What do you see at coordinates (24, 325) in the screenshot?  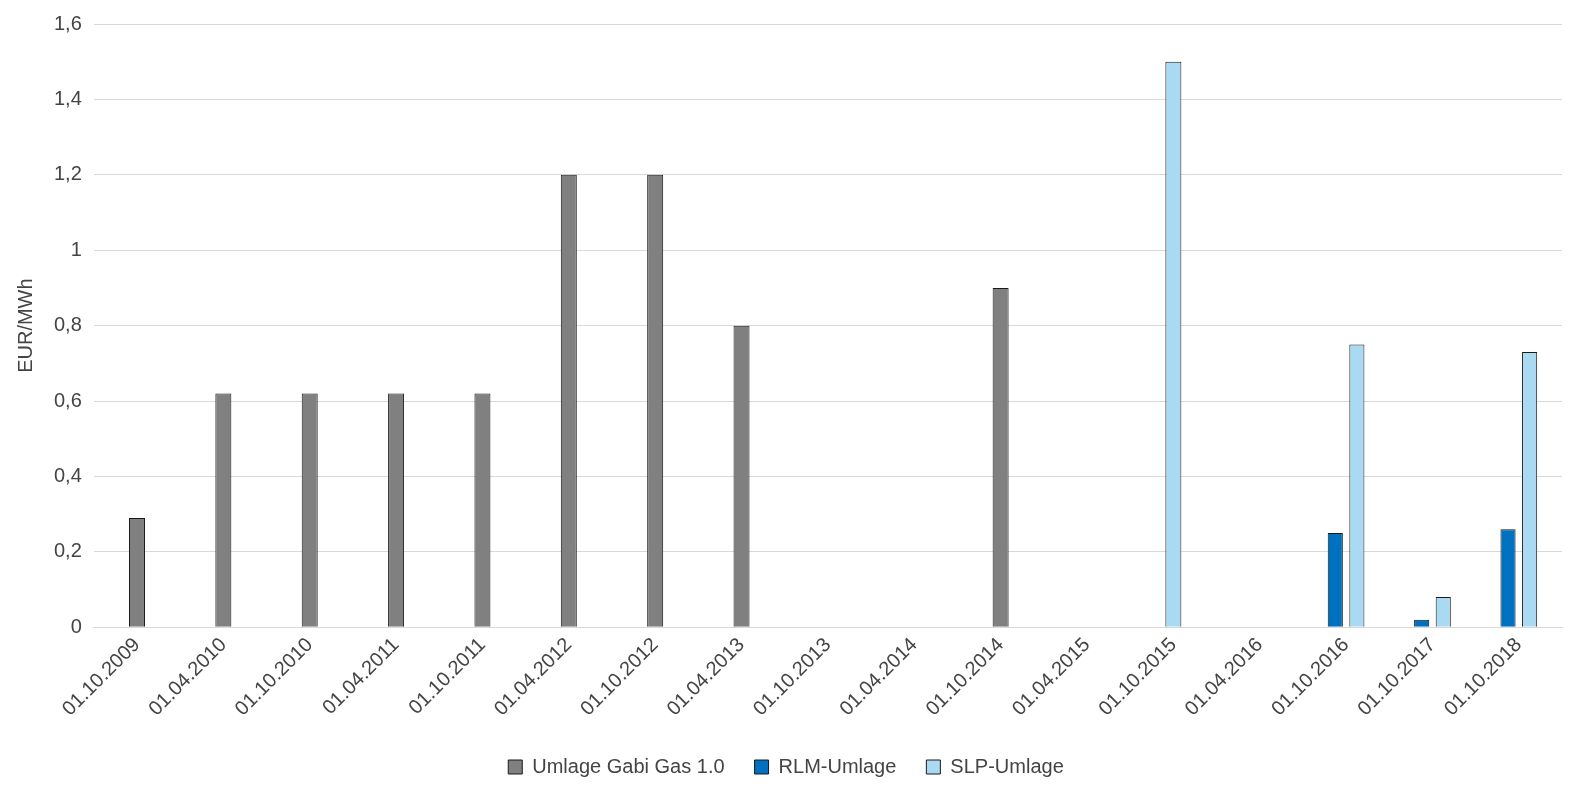 I see `y-axis-title: EUR/MWh` at bounding box center [24, 325].